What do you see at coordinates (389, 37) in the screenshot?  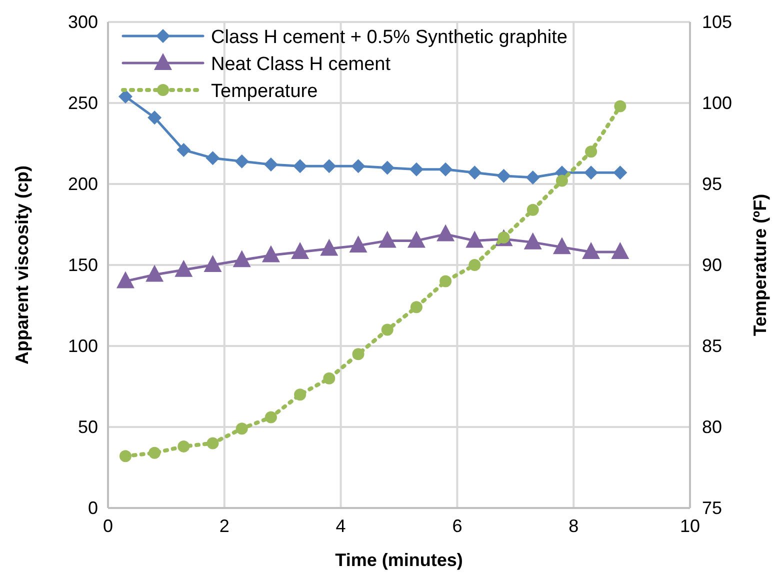 I see `legend-label: Class H cement + 0.5% Synthetic graphite` at bounding box center [389, 37].